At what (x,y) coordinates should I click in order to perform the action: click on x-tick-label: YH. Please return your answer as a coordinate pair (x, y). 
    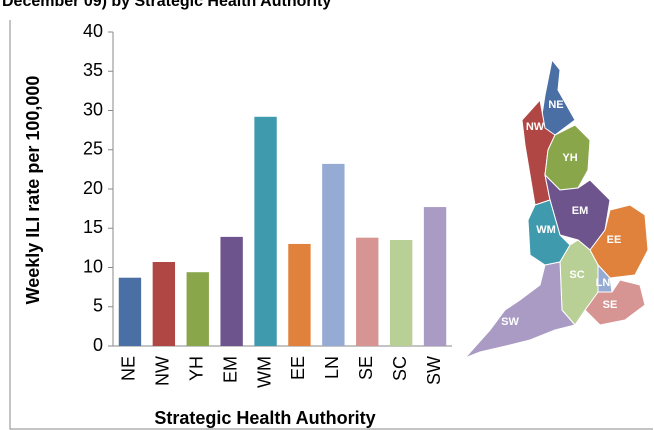
    Looking at the image, I should click on (197, 368).